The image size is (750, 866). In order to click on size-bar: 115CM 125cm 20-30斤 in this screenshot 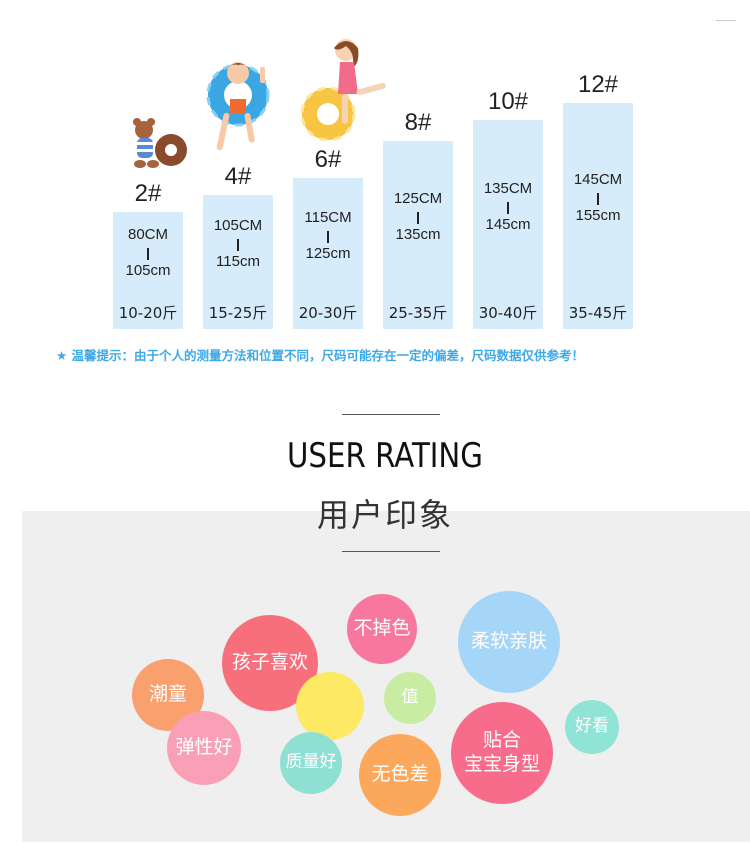, I will do `click(328, 253)`.